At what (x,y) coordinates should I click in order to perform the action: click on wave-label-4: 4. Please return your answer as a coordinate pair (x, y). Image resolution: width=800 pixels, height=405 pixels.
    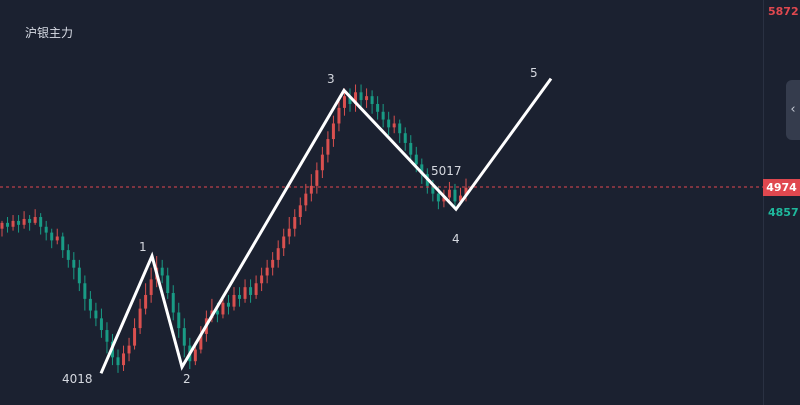
    Looking at the image, I should click on (456, 239).